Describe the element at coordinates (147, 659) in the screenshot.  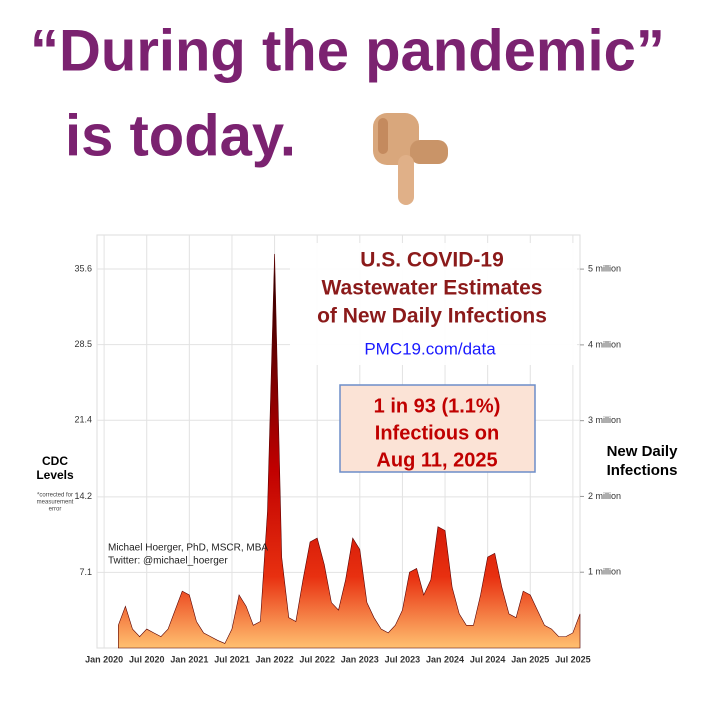
I see `x-tick-label: Jul 2020` at that location.